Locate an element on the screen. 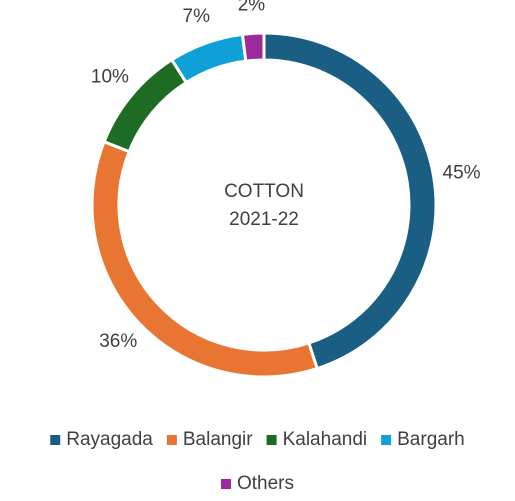 This screenshot has width=515, height=501. data-label: 7% is located at coordinates (197, 16).